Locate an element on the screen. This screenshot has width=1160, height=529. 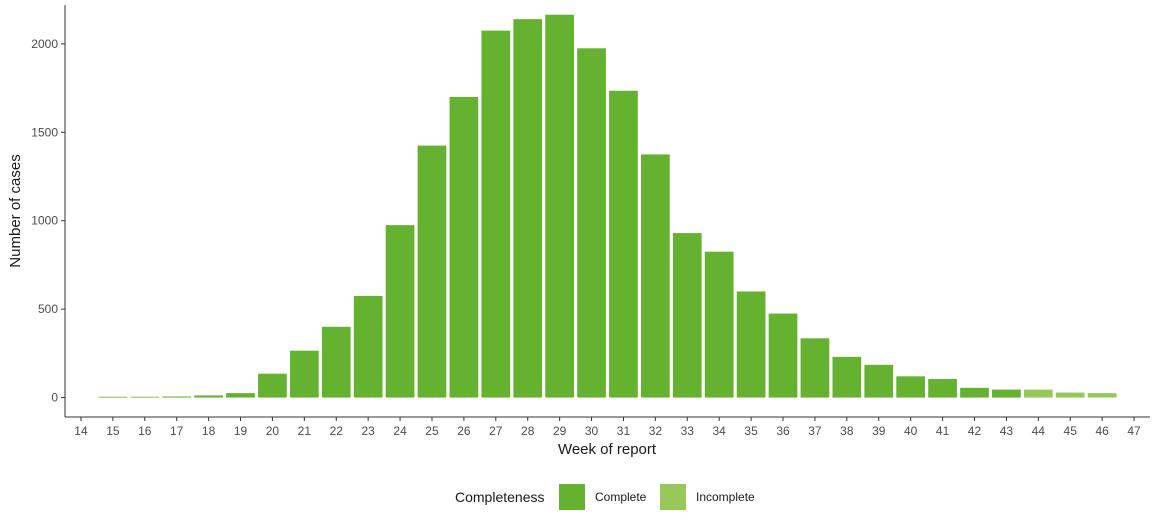
x-tick-label: 25 is located at coordinates (432, 431).